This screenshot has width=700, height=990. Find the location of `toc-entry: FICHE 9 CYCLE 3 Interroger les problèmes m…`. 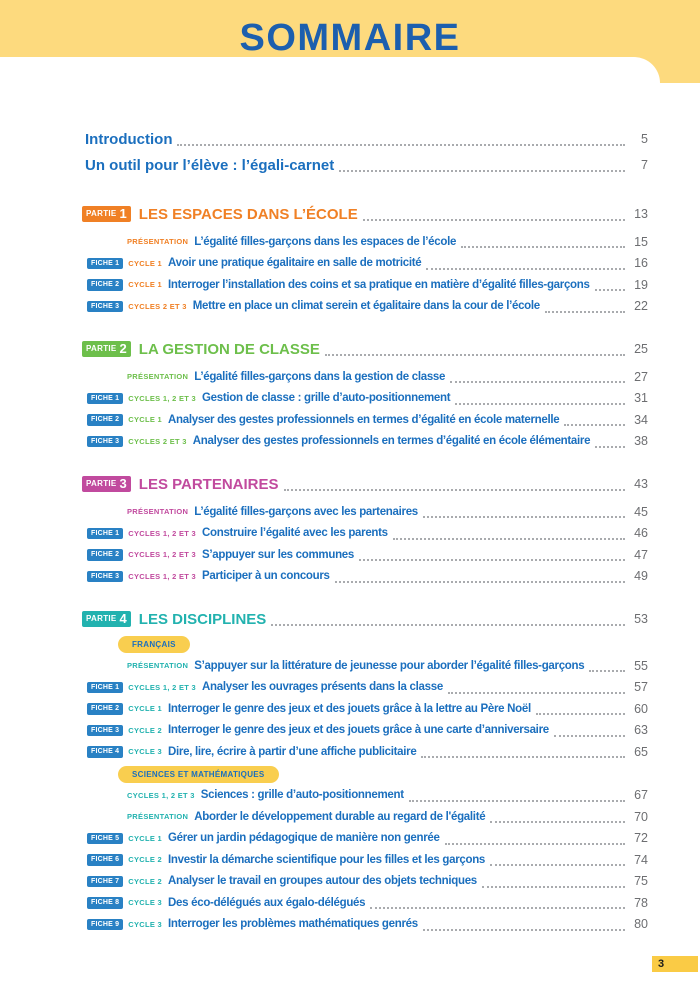

toc-entry: FICHE 9 CYCLE 3 Interroger les problèmes m… is located at coordinates (365, 925).